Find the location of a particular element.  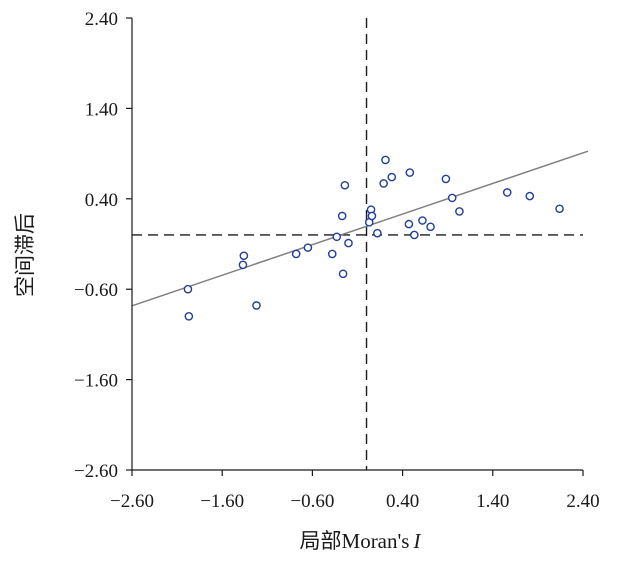

x-axis-label: 局部Moran's I is located at coordinates (361, 541).